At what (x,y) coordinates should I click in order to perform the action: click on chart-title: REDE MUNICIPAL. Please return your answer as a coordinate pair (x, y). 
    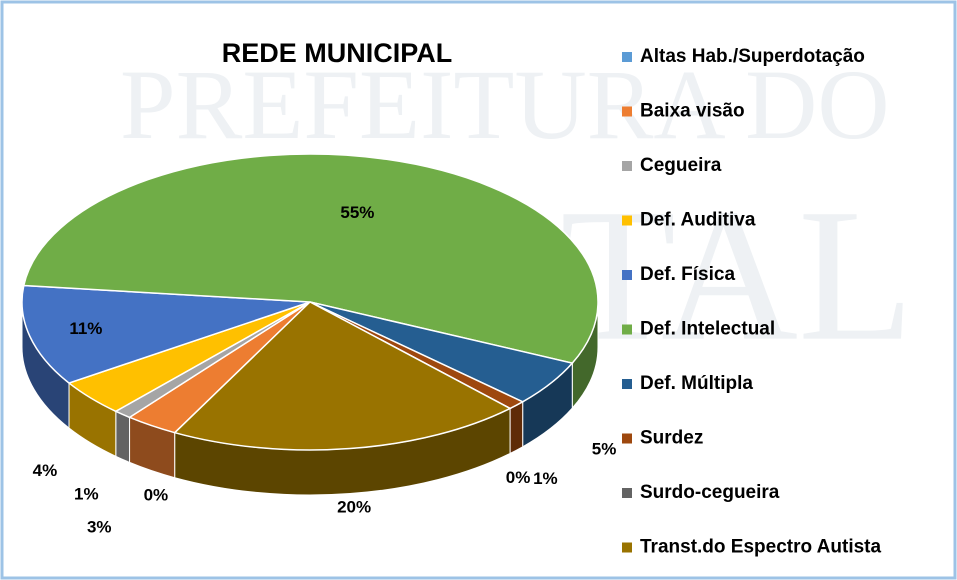
    Looking at the image, I should click on (337, 53).